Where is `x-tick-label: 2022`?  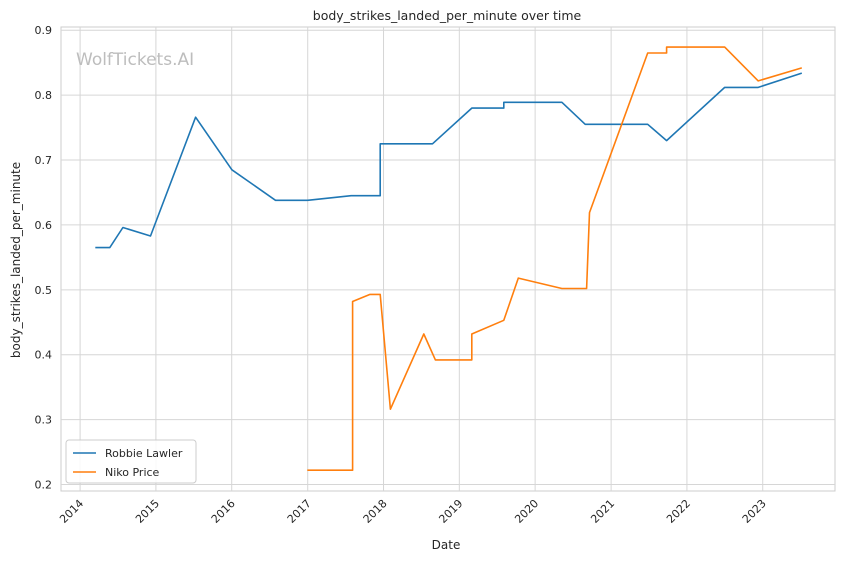 x-tick-label: 2022 is located at coordinates (678, 511).